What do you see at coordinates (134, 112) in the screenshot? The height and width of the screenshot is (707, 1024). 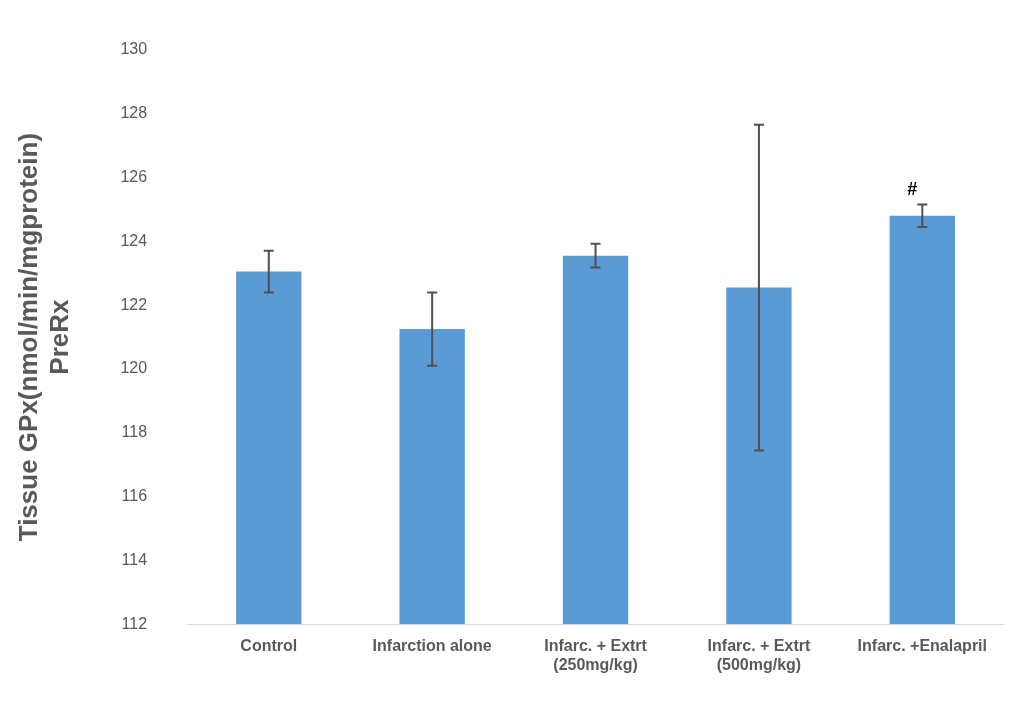 I see `y-tick-label: 128` at bounding box center [134, 112].